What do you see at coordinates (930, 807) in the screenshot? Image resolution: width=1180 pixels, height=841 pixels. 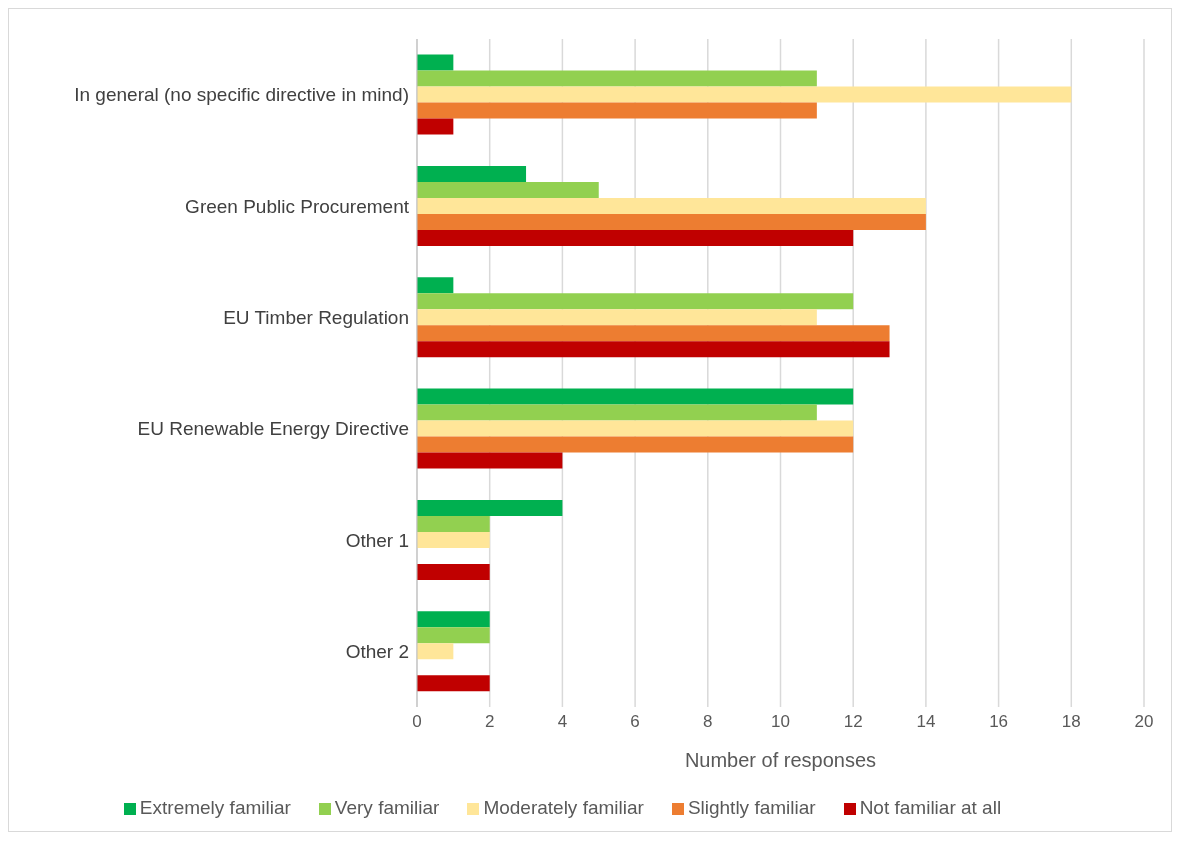 I see `legend-label: Not familiar at all` at bounding box center [930, 807].